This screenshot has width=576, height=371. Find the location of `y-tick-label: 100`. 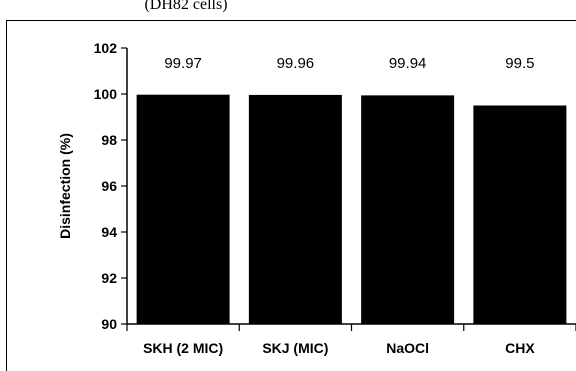

y-tick-label: 100 is located at coordinates (106, 94).